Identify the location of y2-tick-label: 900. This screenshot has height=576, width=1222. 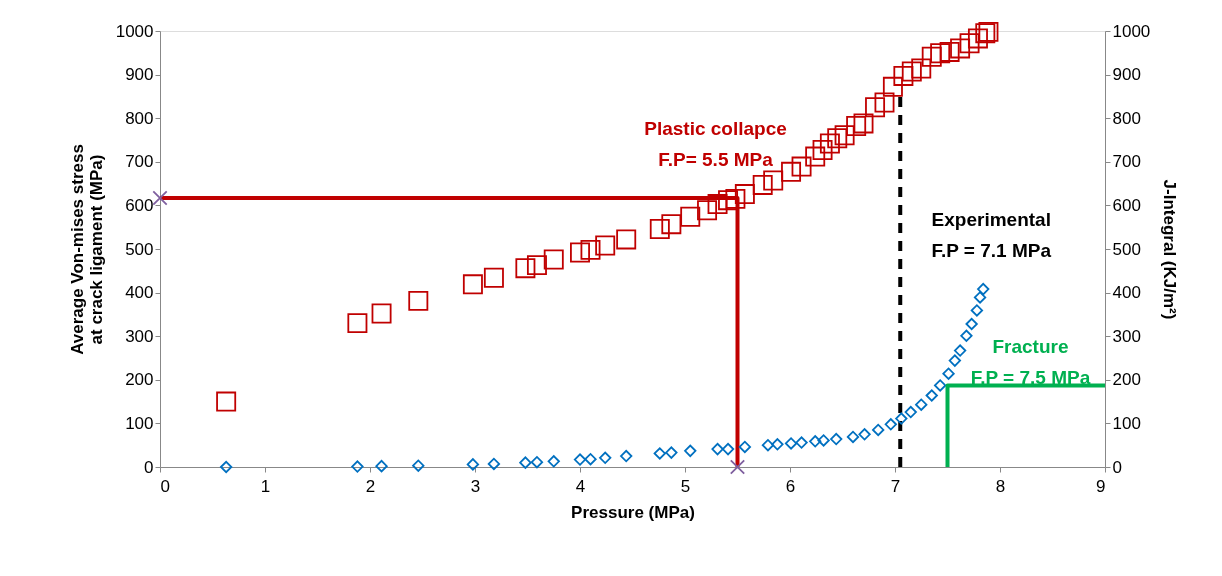
(1126, 75).